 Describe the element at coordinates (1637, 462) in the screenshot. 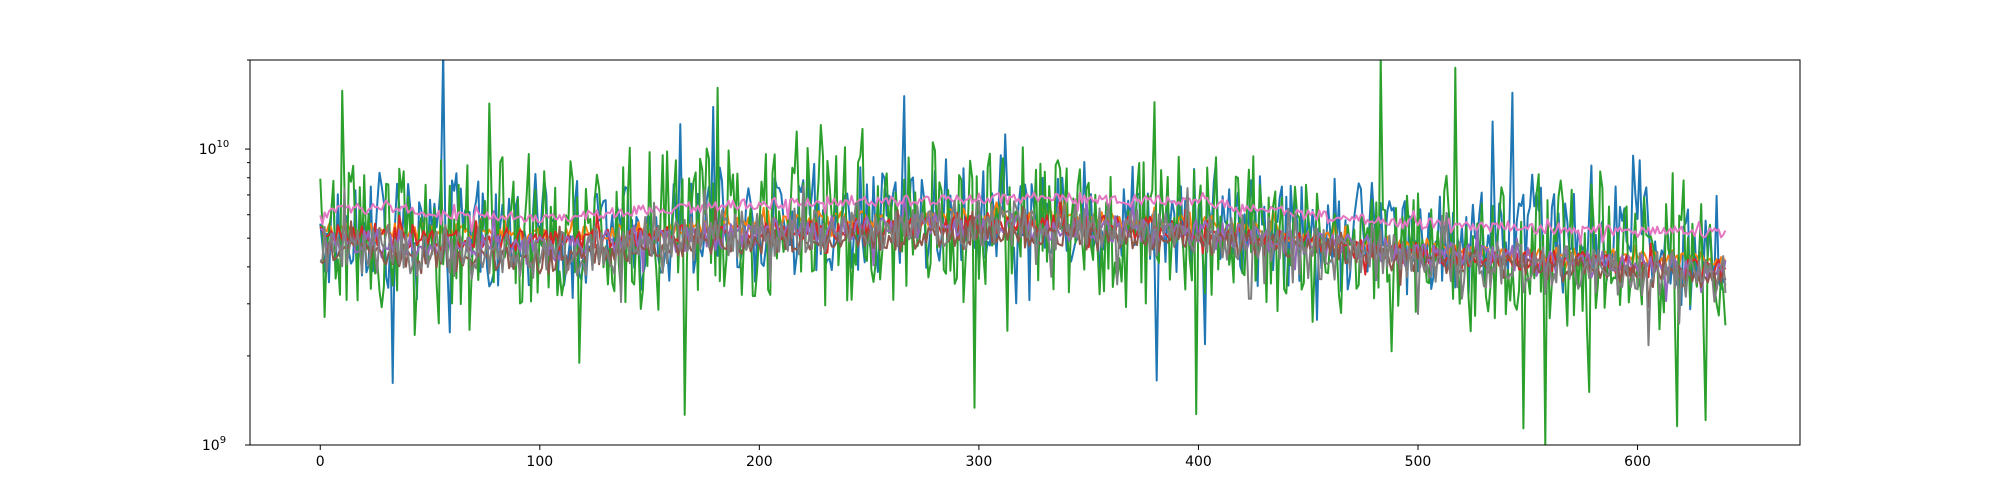

I see `x-tick-label: 600` at that location.